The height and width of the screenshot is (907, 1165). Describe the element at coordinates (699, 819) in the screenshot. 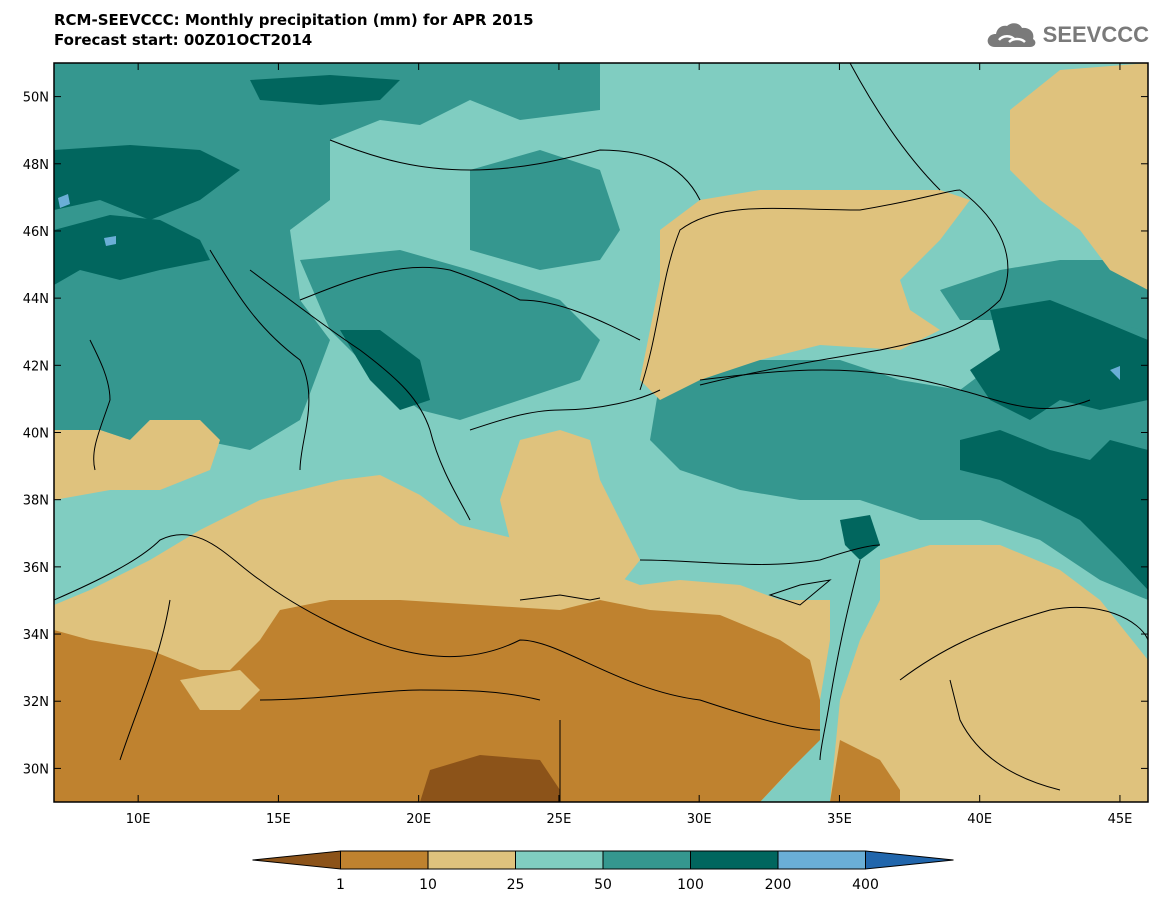

I see `lon-tick-label: 30E` at that location.